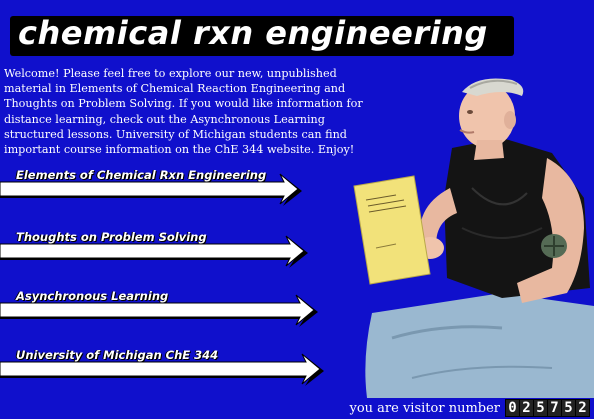 Image resolution: width=594 pixels, height=419 pixels. I want to click on nav-elements-of-chemical-rxn-engineering: Elements of Chemical Rxn Engineering, so click(165, 188).